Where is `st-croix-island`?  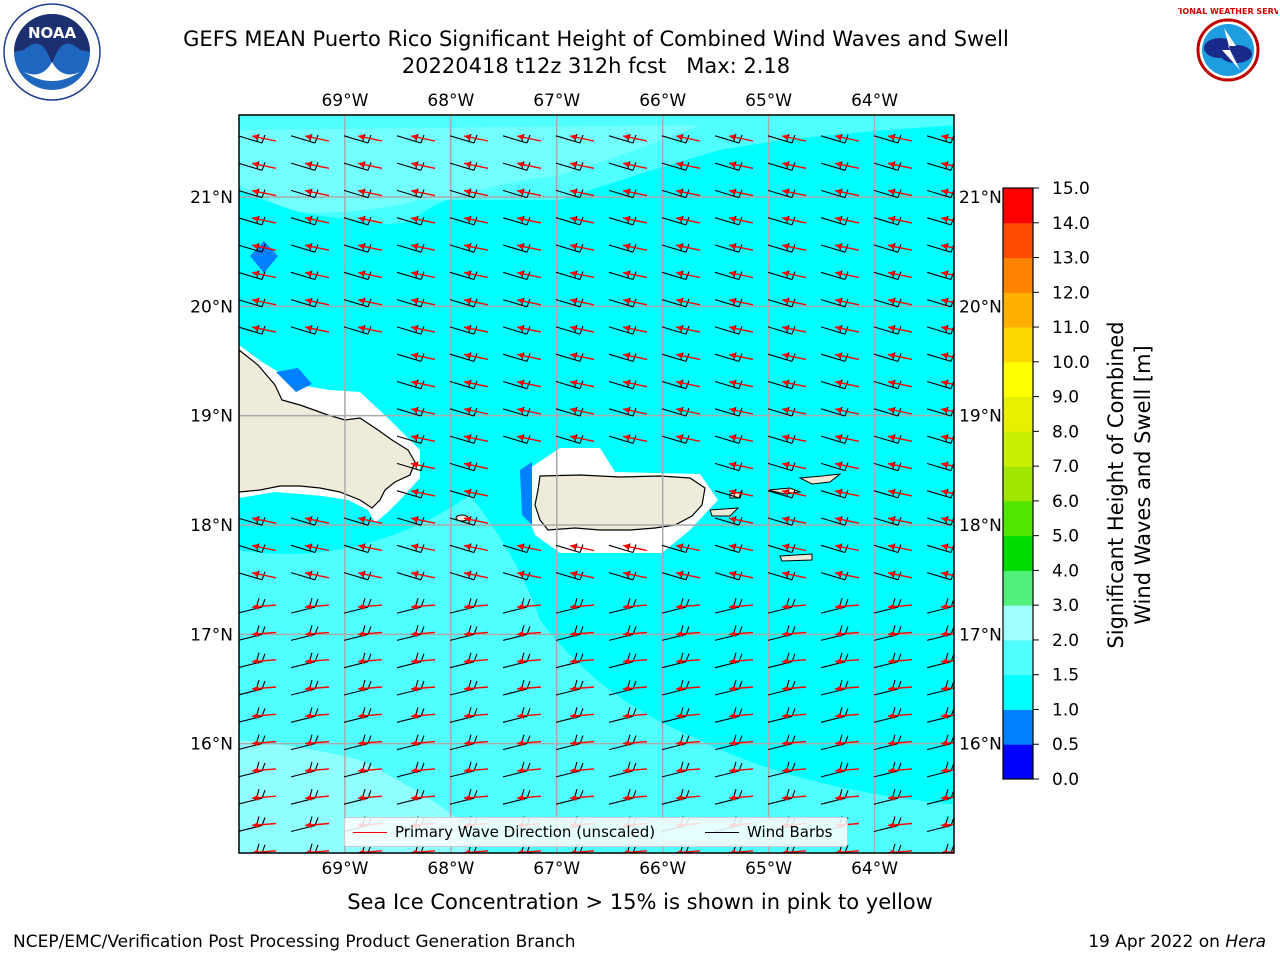
st-croix-island is located at coordinates (796, 557).